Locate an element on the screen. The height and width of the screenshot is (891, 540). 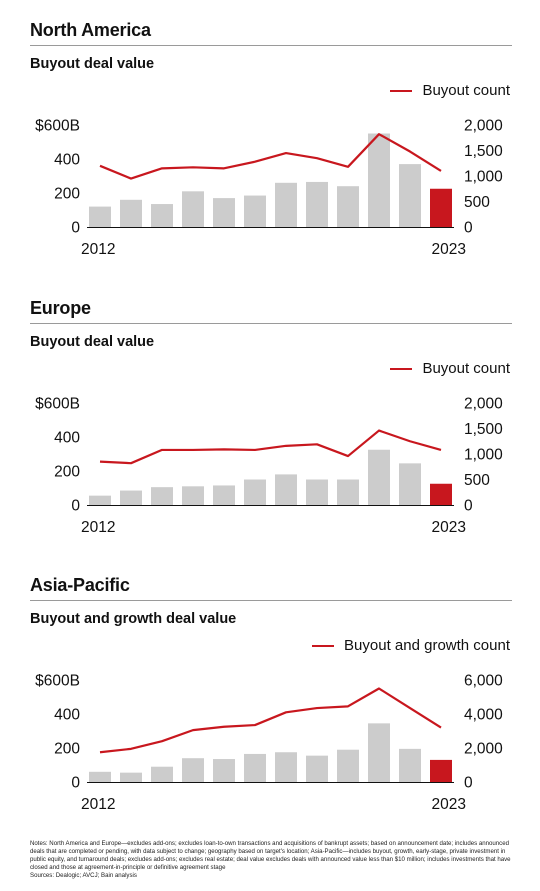
right-axis-tick-label: 6,000 is located at coordinates (483, 681).